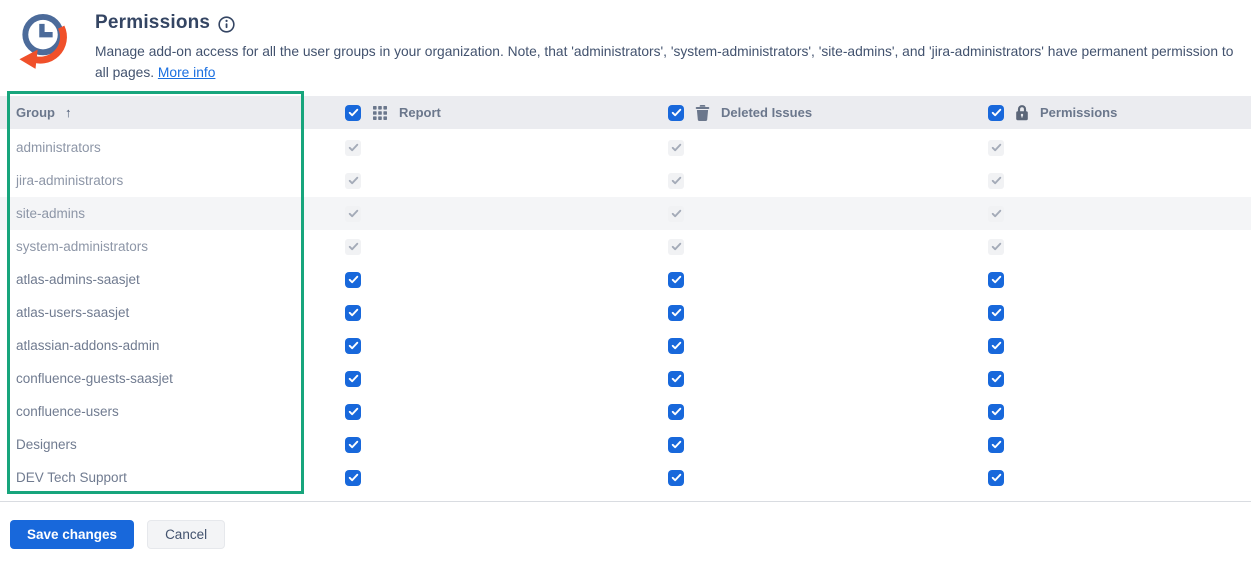 The height and width of the screenshot is (565, 1251). Describe the element at coordinates (506, 112) in the screenshot. I see `report-column-header: Report` at that location.